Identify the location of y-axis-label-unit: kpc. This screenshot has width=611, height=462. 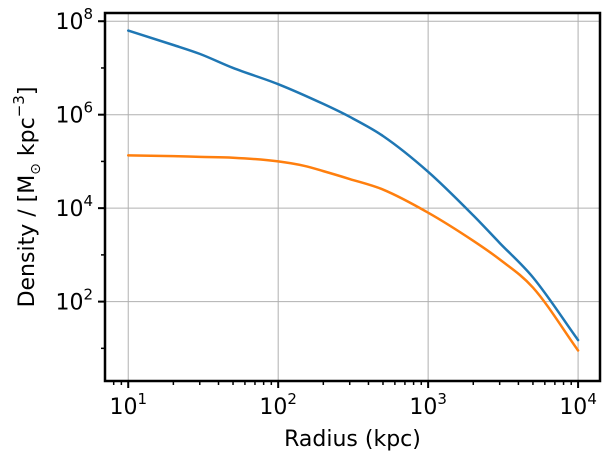
(27, 140).